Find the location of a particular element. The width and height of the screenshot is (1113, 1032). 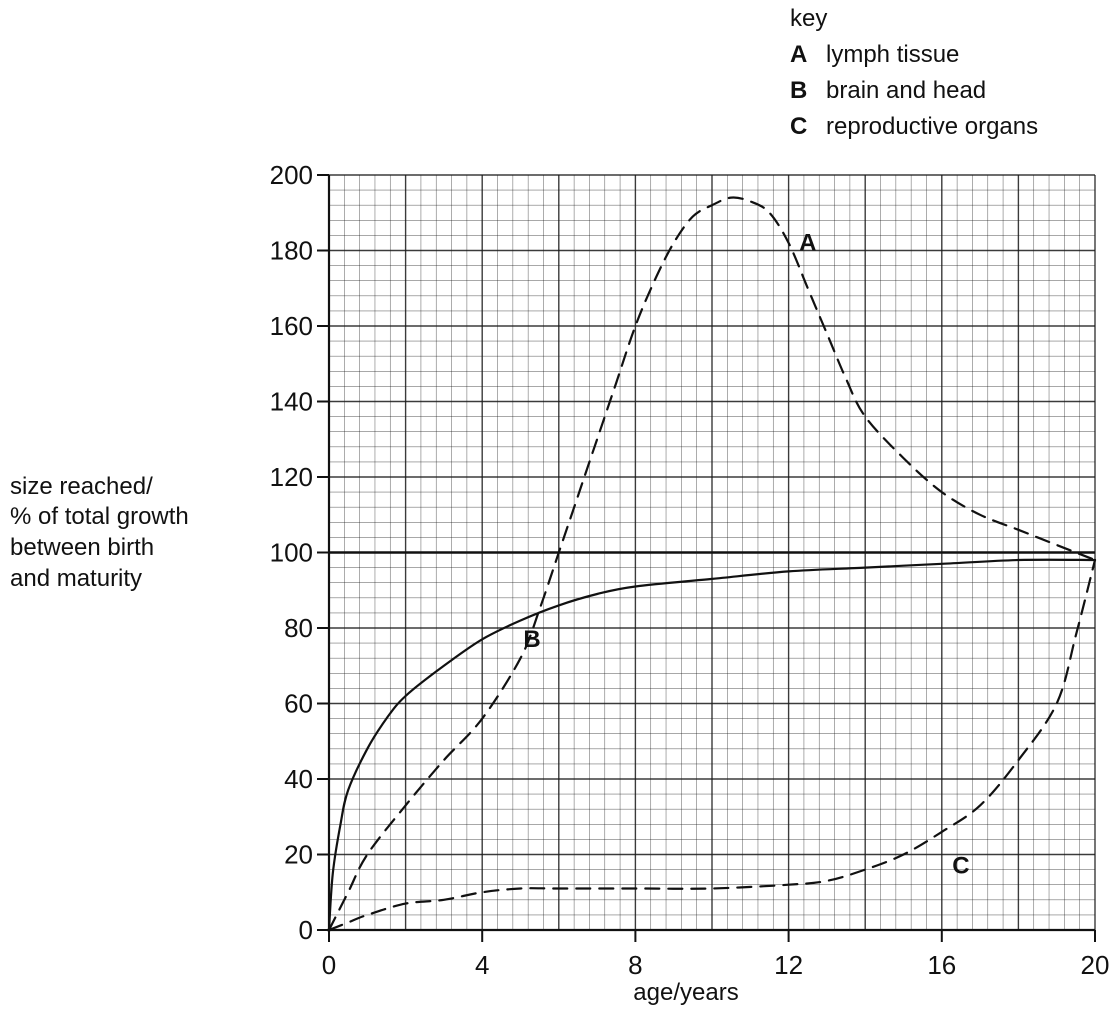

y-tick-label: 120 is located at coordinates (291, 477).